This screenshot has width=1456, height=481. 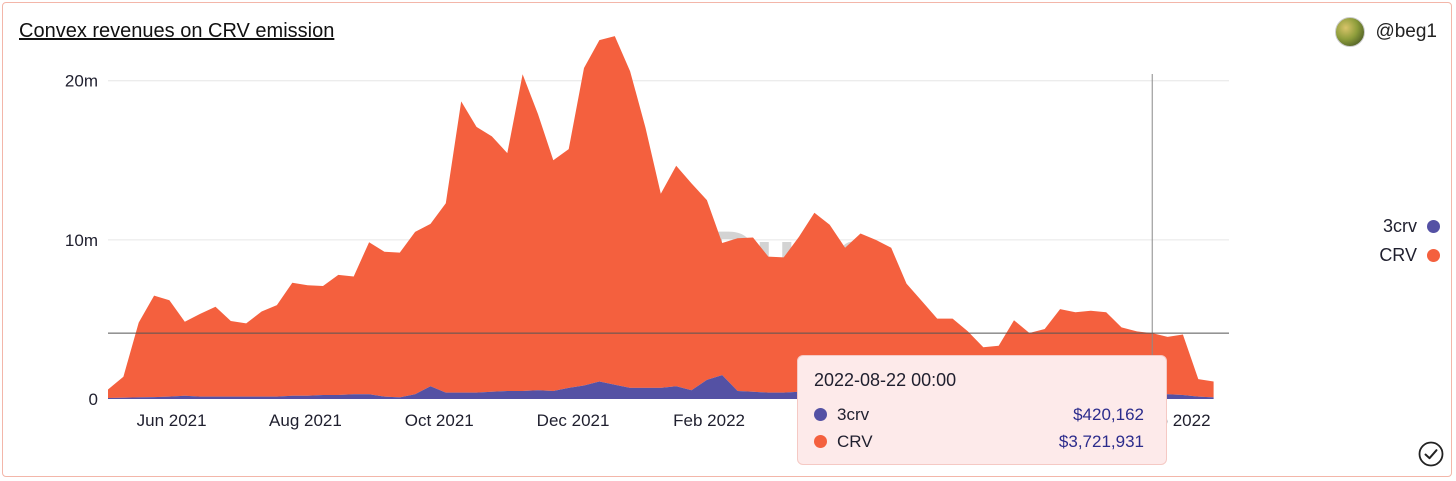 I want to click on legend: 3crv CRV, so click(x=1380, y=241).